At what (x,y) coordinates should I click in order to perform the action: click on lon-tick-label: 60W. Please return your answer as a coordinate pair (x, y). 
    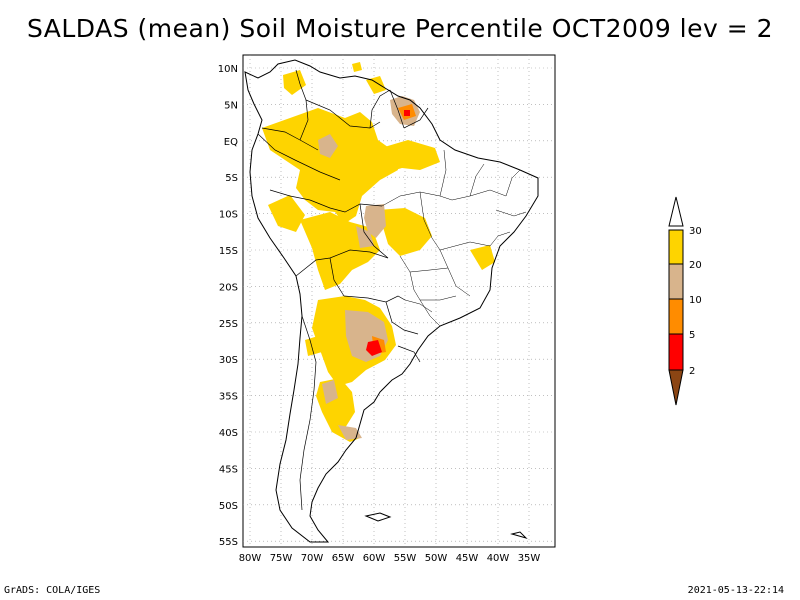
    Looking at the image, I should click on (374, 558).